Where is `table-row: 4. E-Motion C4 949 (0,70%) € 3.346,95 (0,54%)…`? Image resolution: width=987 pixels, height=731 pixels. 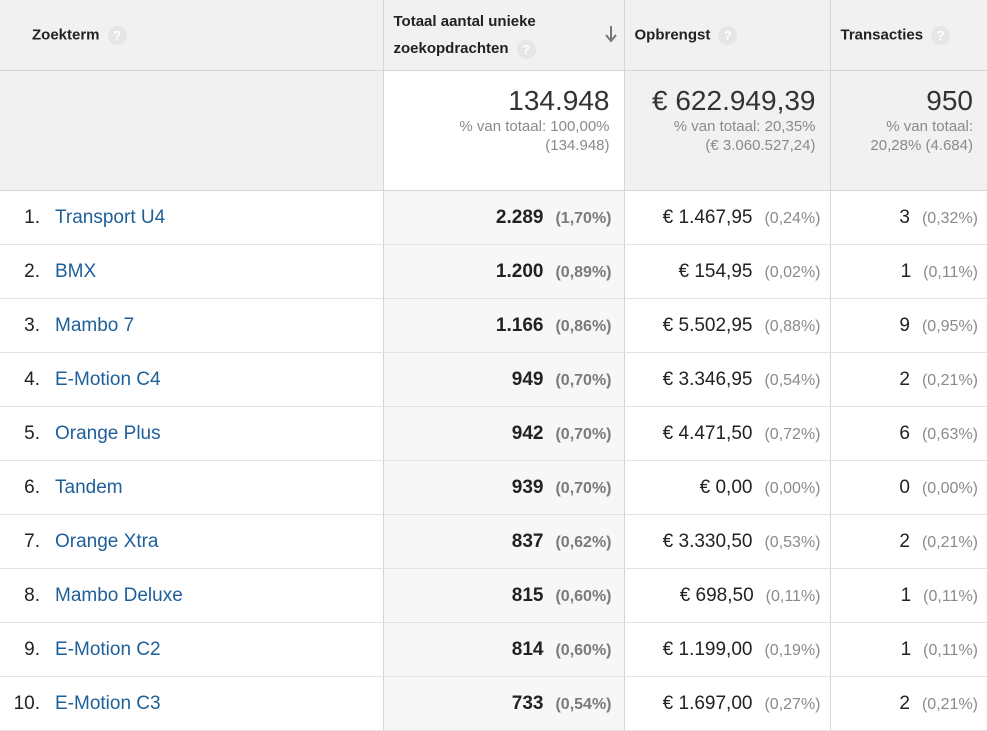 table-row: 4. E-Motion C4 949 (0,70%) € 3.346,95 (0,54%)… is located at coordinates (493, 379).